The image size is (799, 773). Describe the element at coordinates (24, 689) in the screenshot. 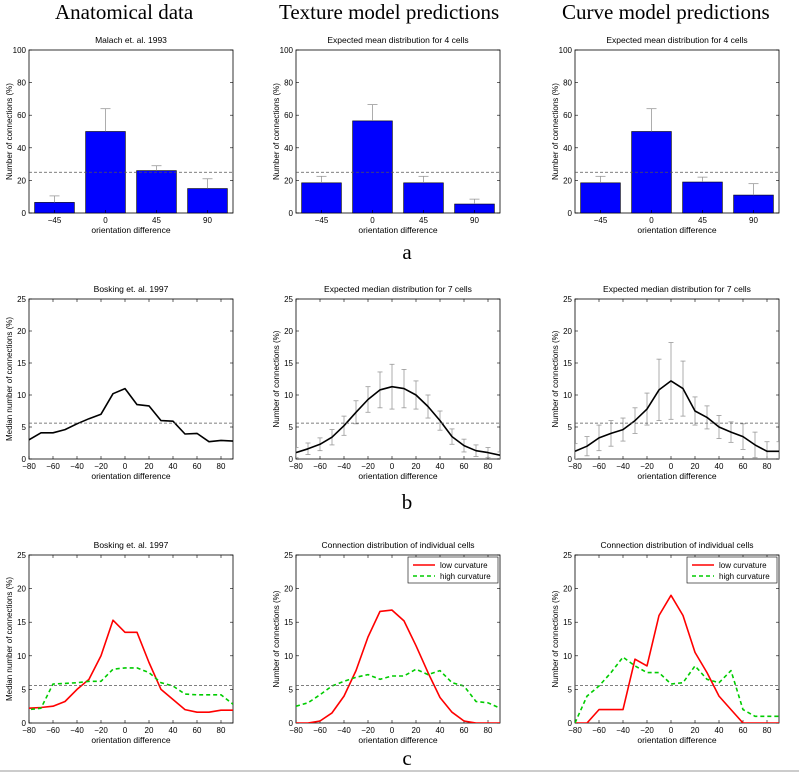

I see `y-tick-label: 5` at that location.